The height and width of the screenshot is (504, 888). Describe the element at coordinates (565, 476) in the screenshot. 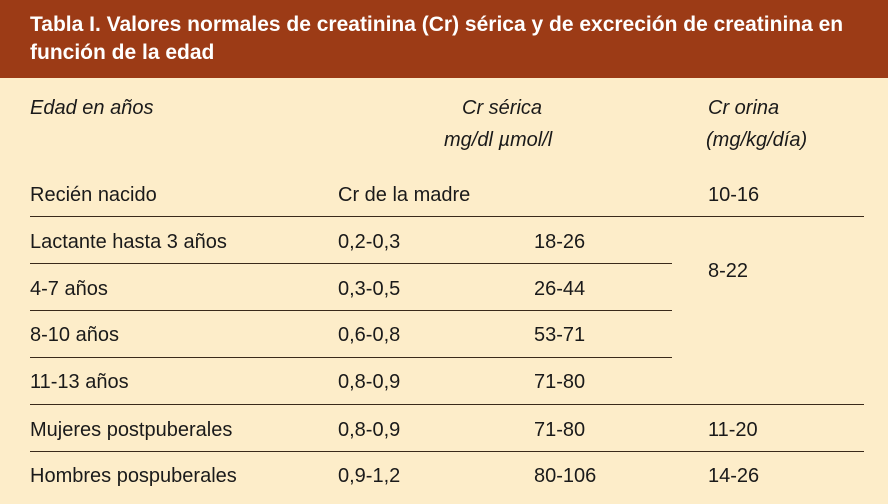

I see `row-7-umol: 80-106` at that location.